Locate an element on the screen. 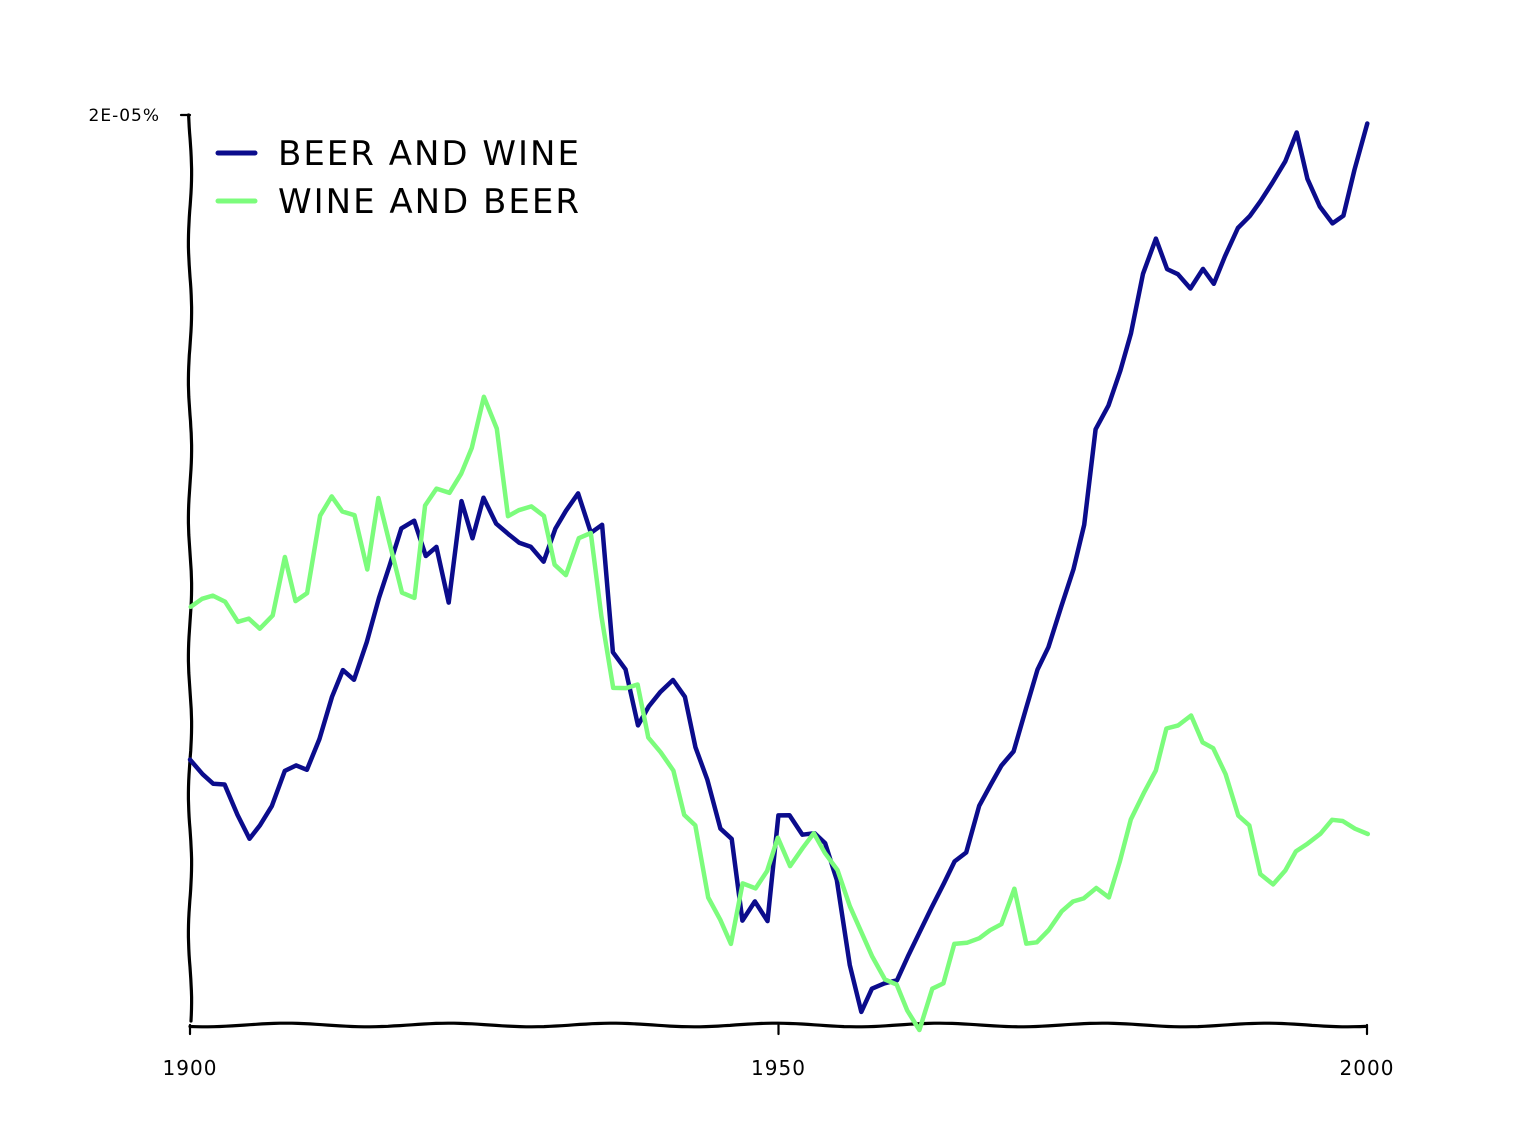 The height and width of the screenshot is (1140, 1520). legend-label-wine-and-beer: WINE AND BEER is located at coordinates (429, 202).